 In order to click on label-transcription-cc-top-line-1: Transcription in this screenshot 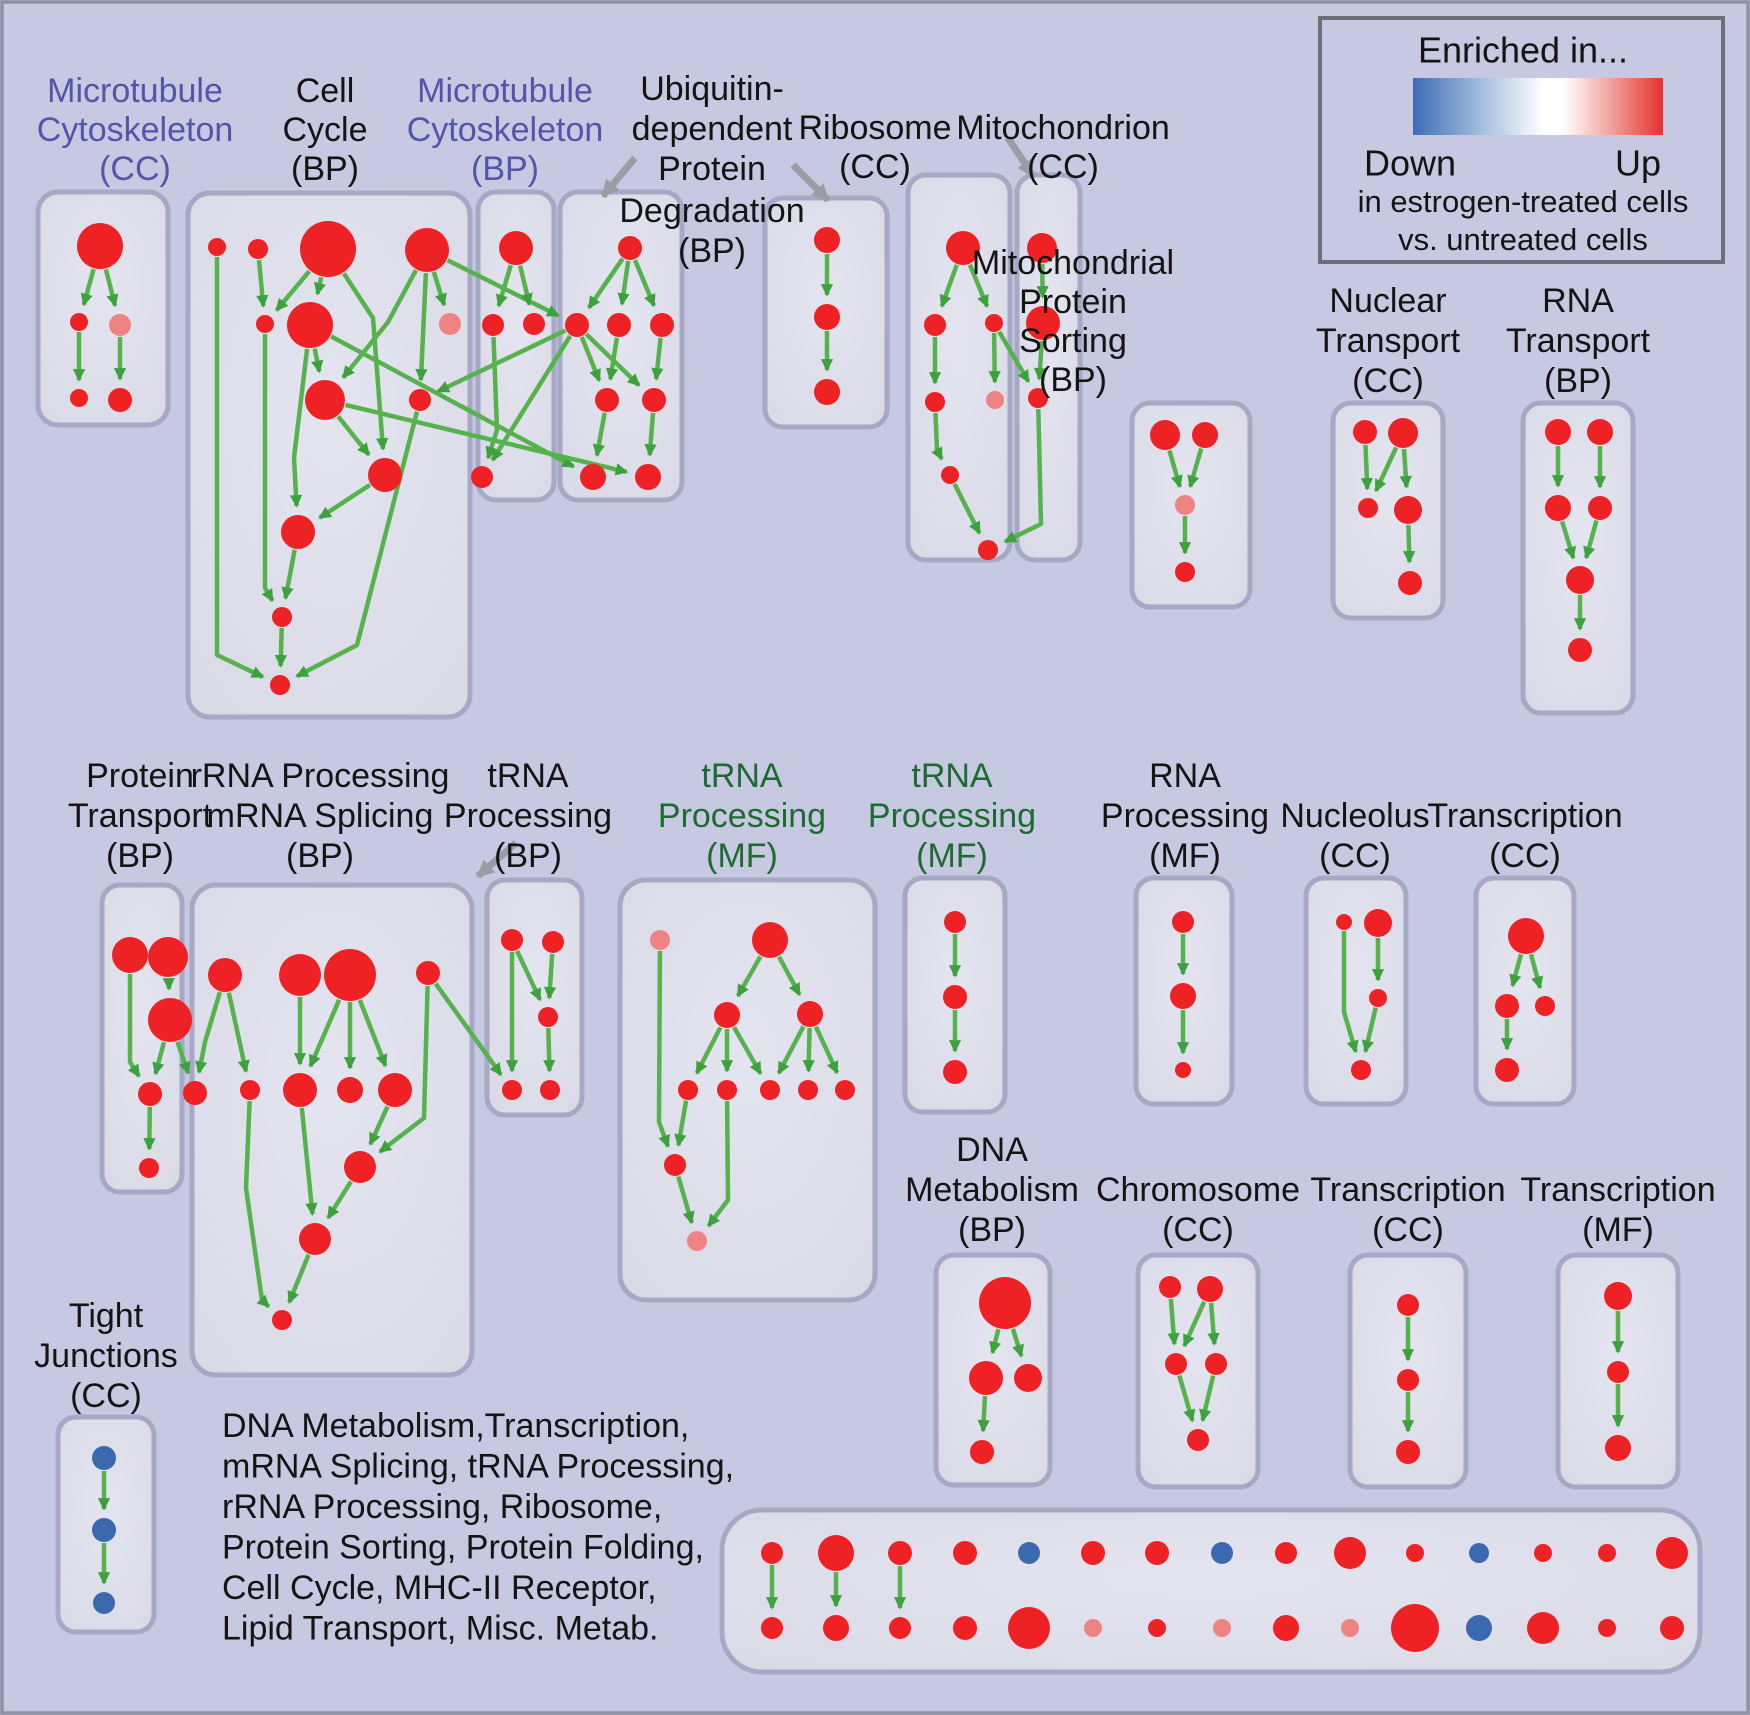, I will do `click(1524, 816)`.